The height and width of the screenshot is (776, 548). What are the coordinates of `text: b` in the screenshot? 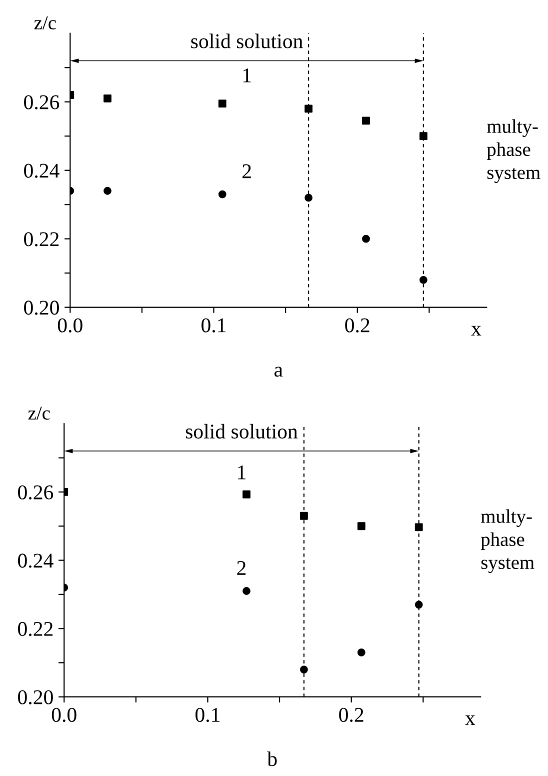 It's located at (272, 758).